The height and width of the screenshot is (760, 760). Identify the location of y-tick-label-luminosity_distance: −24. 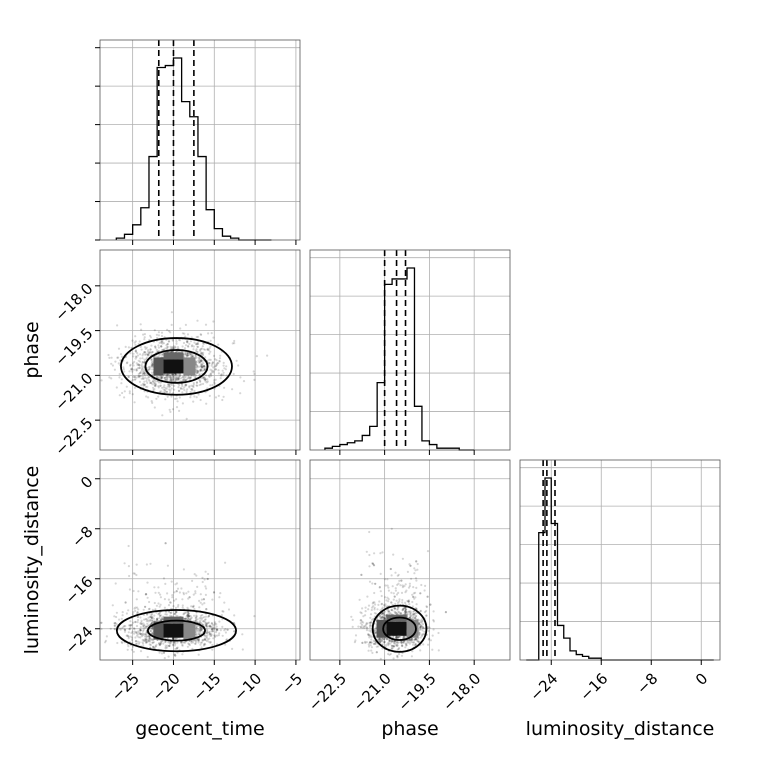
(78, 640).